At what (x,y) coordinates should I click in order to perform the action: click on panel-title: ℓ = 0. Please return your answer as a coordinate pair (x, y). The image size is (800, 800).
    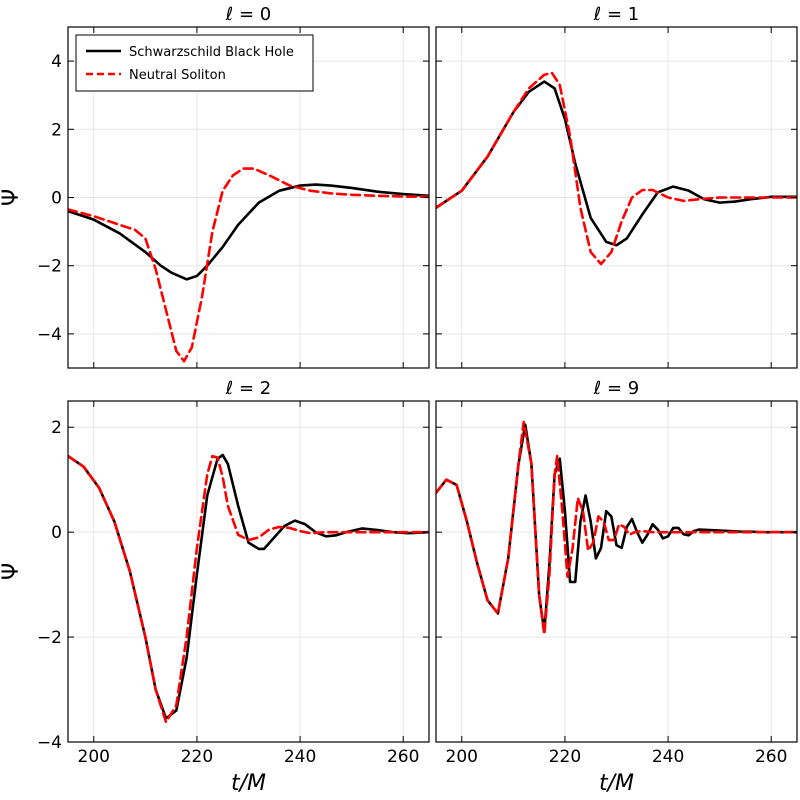
    Looking at the image, I should click on (248, 14).